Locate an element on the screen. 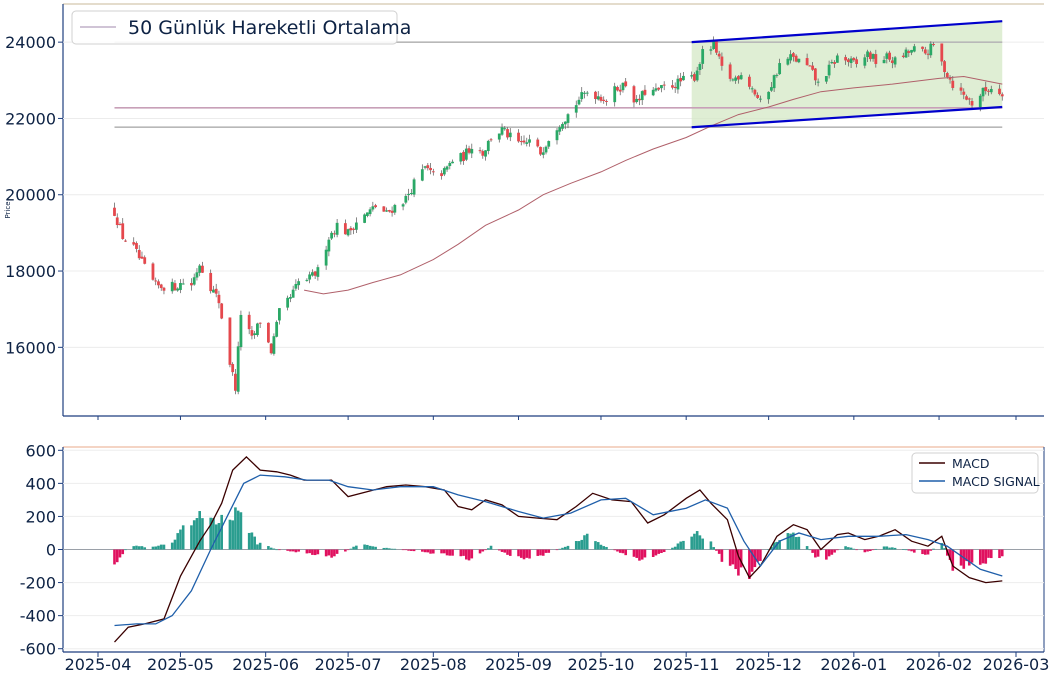 Image resolution: width=1050 pixels, height=676 pixels. channel-upper-line is located at coordinates (847, 32).